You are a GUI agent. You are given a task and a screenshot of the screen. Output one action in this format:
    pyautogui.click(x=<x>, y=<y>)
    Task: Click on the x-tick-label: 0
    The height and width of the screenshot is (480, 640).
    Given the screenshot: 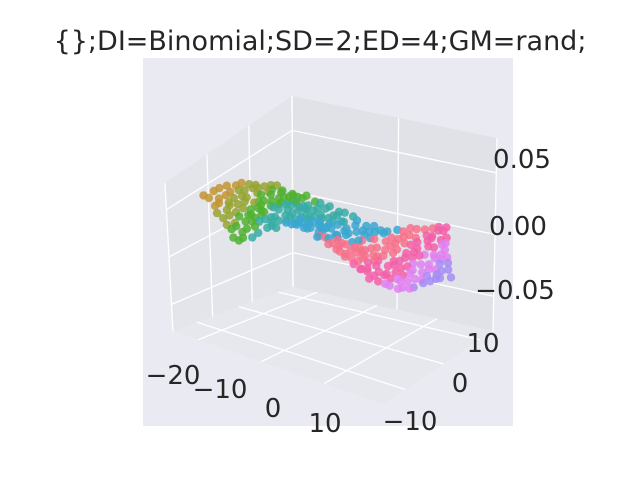 What is the action you would take?
    pyautogui.click(x=273, y=409)
    